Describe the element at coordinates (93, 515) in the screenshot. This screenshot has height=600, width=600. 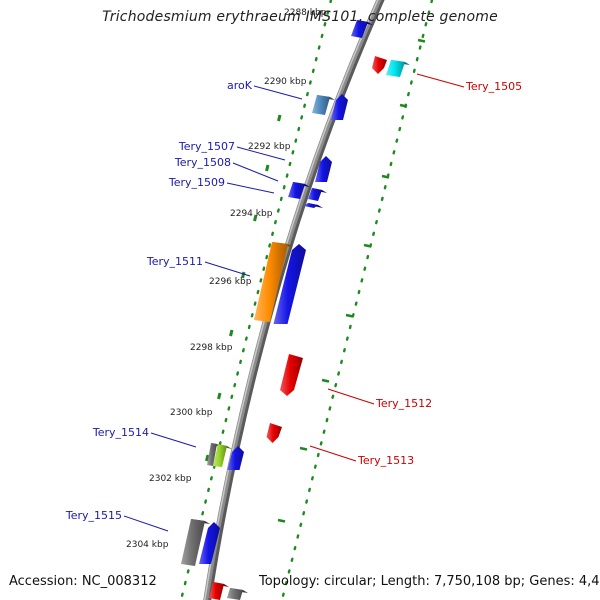
I see `gene-label: Tery_1515` at that location.